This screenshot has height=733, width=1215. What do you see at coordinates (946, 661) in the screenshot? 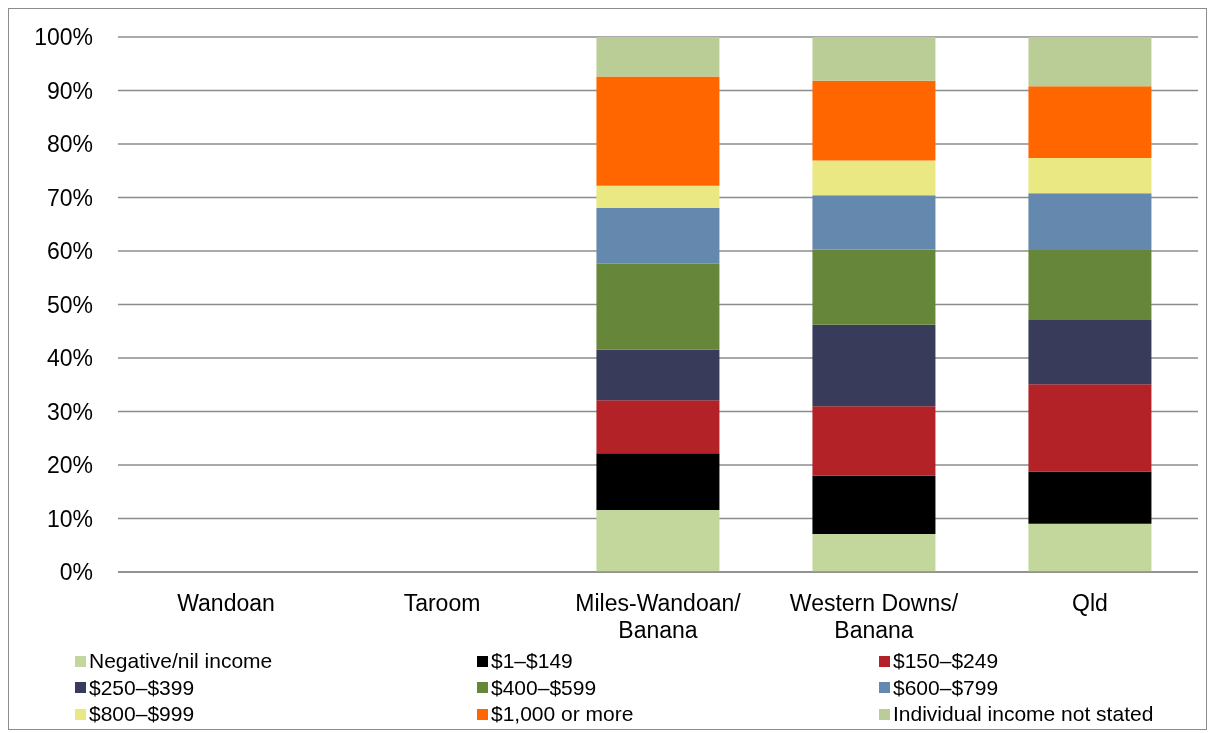
I see `legend-label: $150–$249` at bounding box center [946, 661].